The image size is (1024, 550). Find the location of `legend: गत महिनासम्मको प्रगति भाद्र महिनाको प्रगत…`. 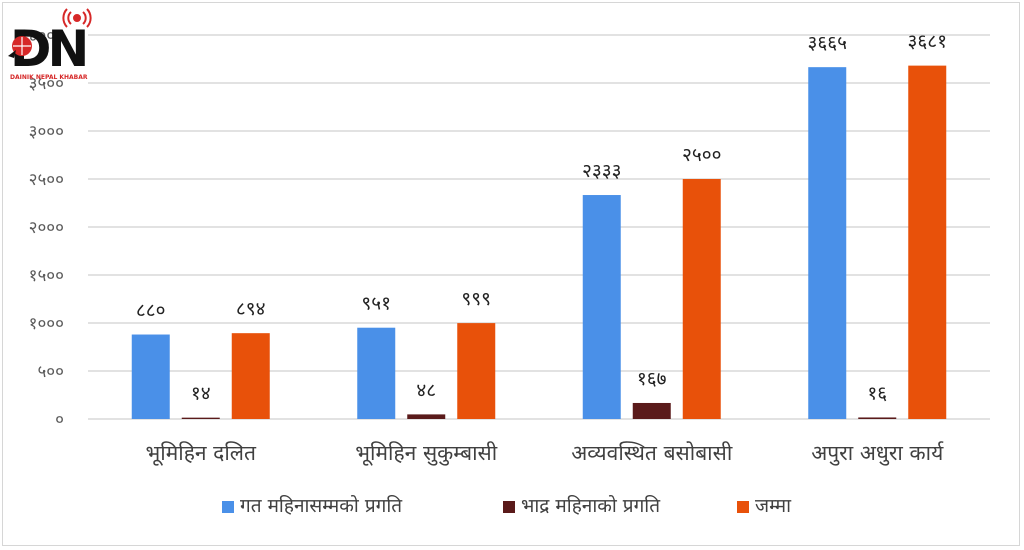

legend: गत महिनासम्मको प्रगति भाद्र महिनाको प्रगत… is located at coordinates (507, 505).